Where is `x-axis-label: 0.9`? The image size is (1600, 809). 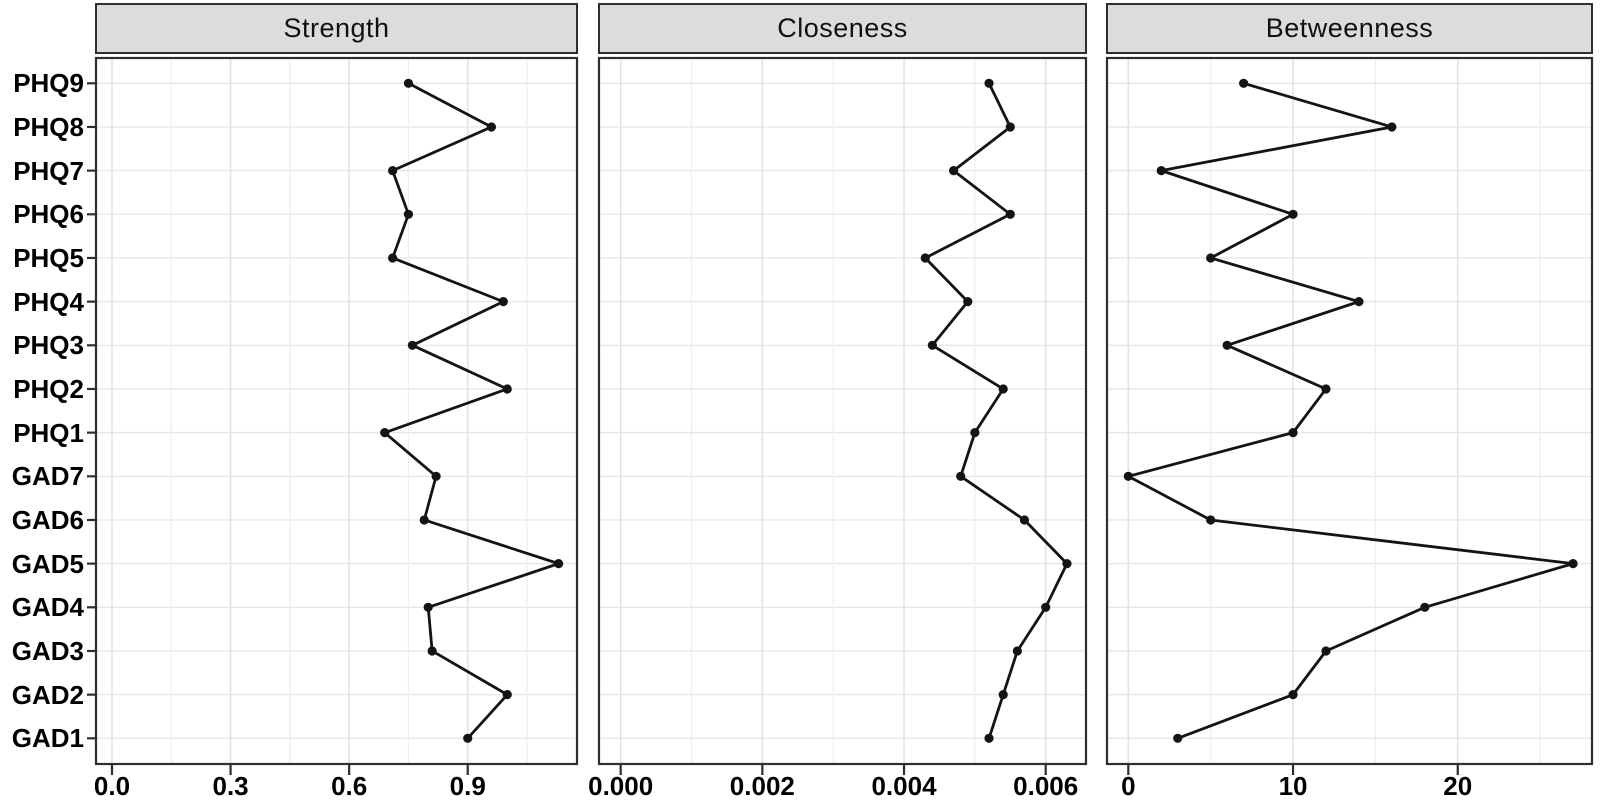
x-axis-label: 0.9 is located at coordinates (467, 786).